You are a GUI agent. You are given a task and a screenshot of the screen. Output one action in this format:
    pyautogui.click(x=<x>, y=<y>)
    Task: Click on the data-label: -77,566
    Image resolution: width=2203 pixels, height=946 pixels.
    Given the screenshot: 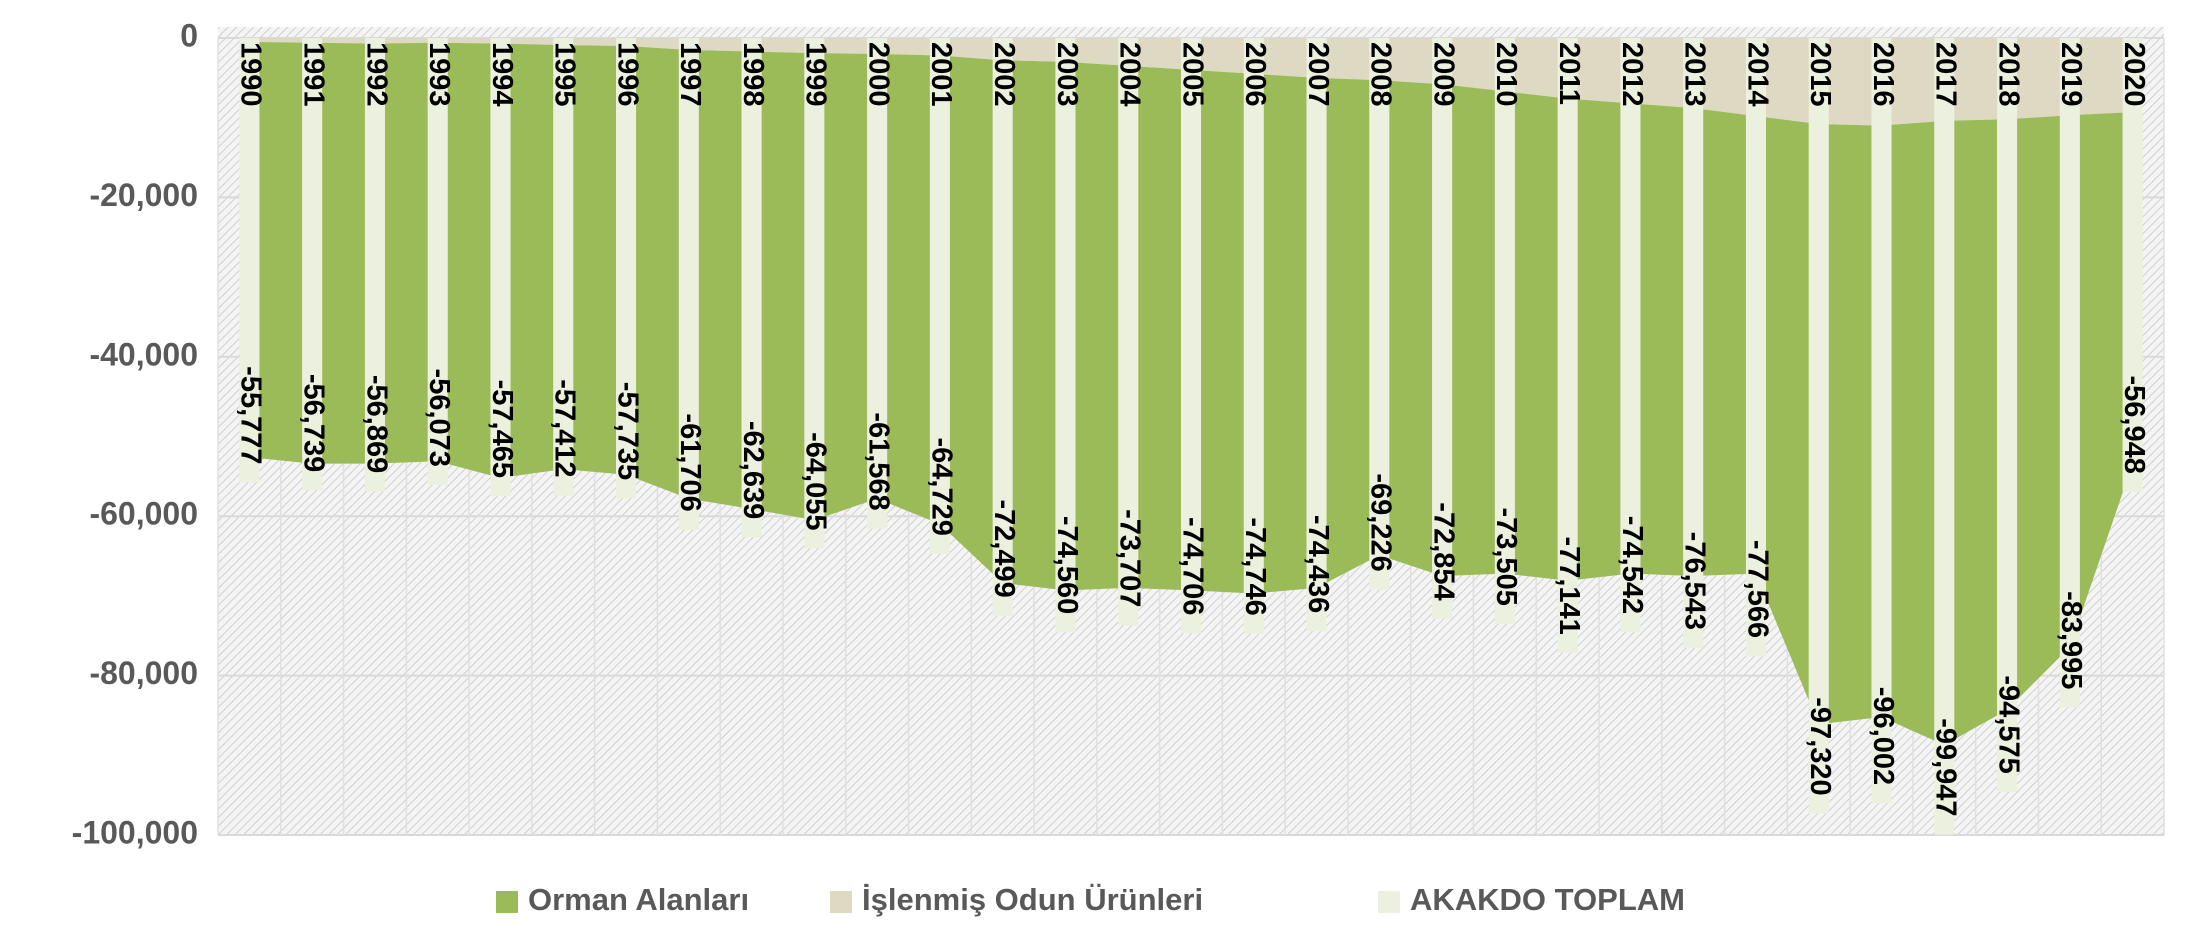 What is the action you would take?
    pyautogui.click(x=1757, y=589)
    